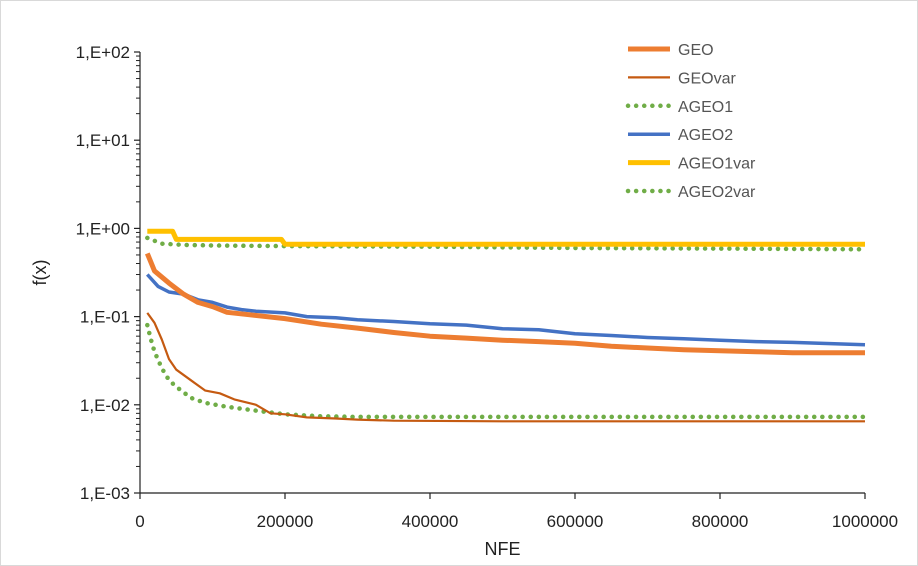 The image size is (918, 566). What do you see at coordinates (285, 521) in the screenshot?
I see `x-tick-label: 200000` at bounding box center [285, 521].